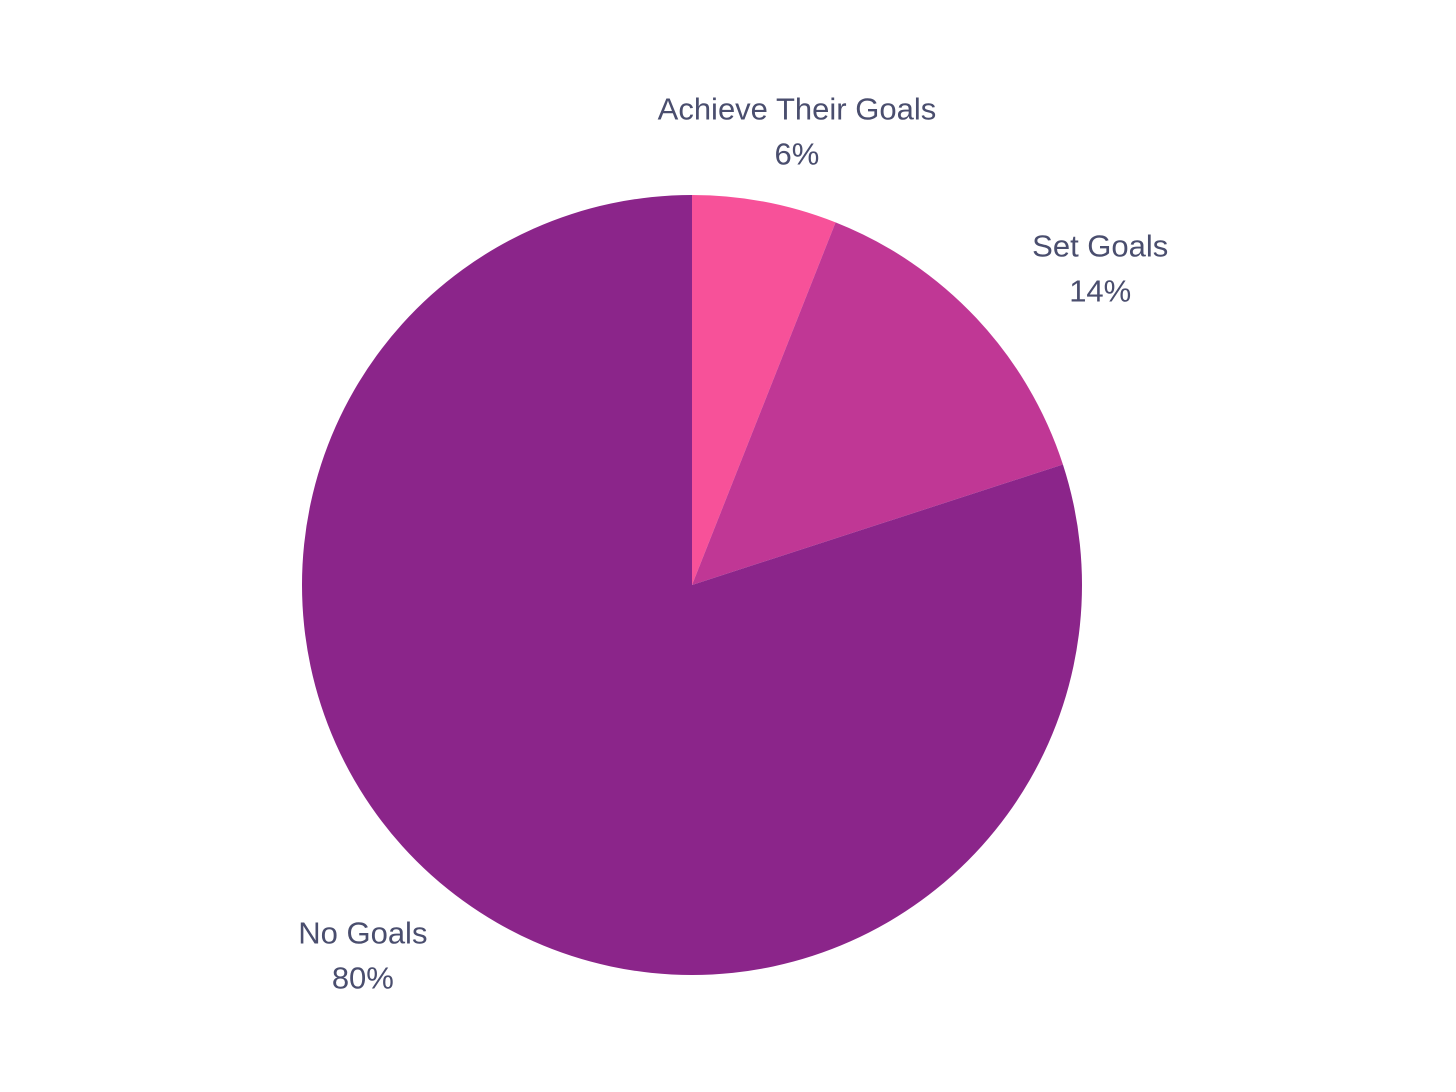 This screenshot has height=1092, width=1456. Describe the element at coordinates (1100, 245) in the screenshot. I see `slice-label: Set Goals` at that location.